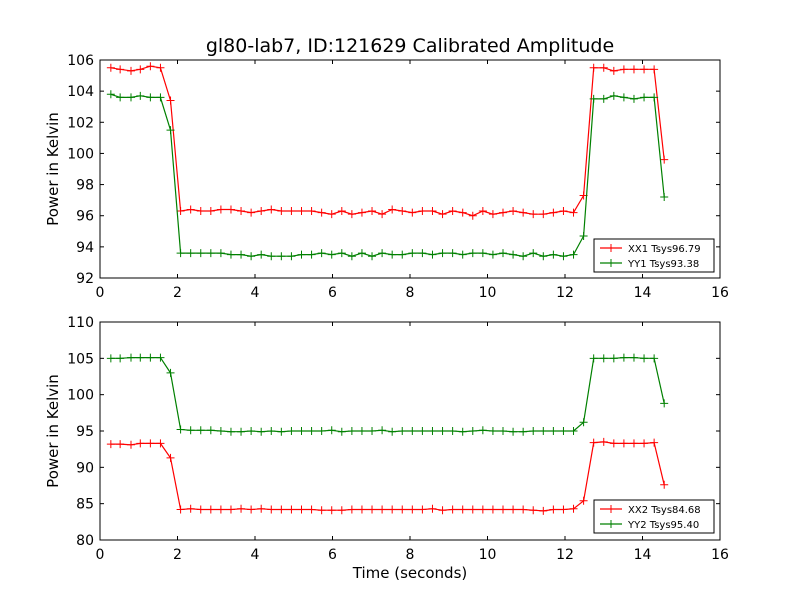 This screenshot has width=800, height=600. Describe the element at coordinates (85, 217) in the screenshot. I see `y-tick-label: 96` at that location.